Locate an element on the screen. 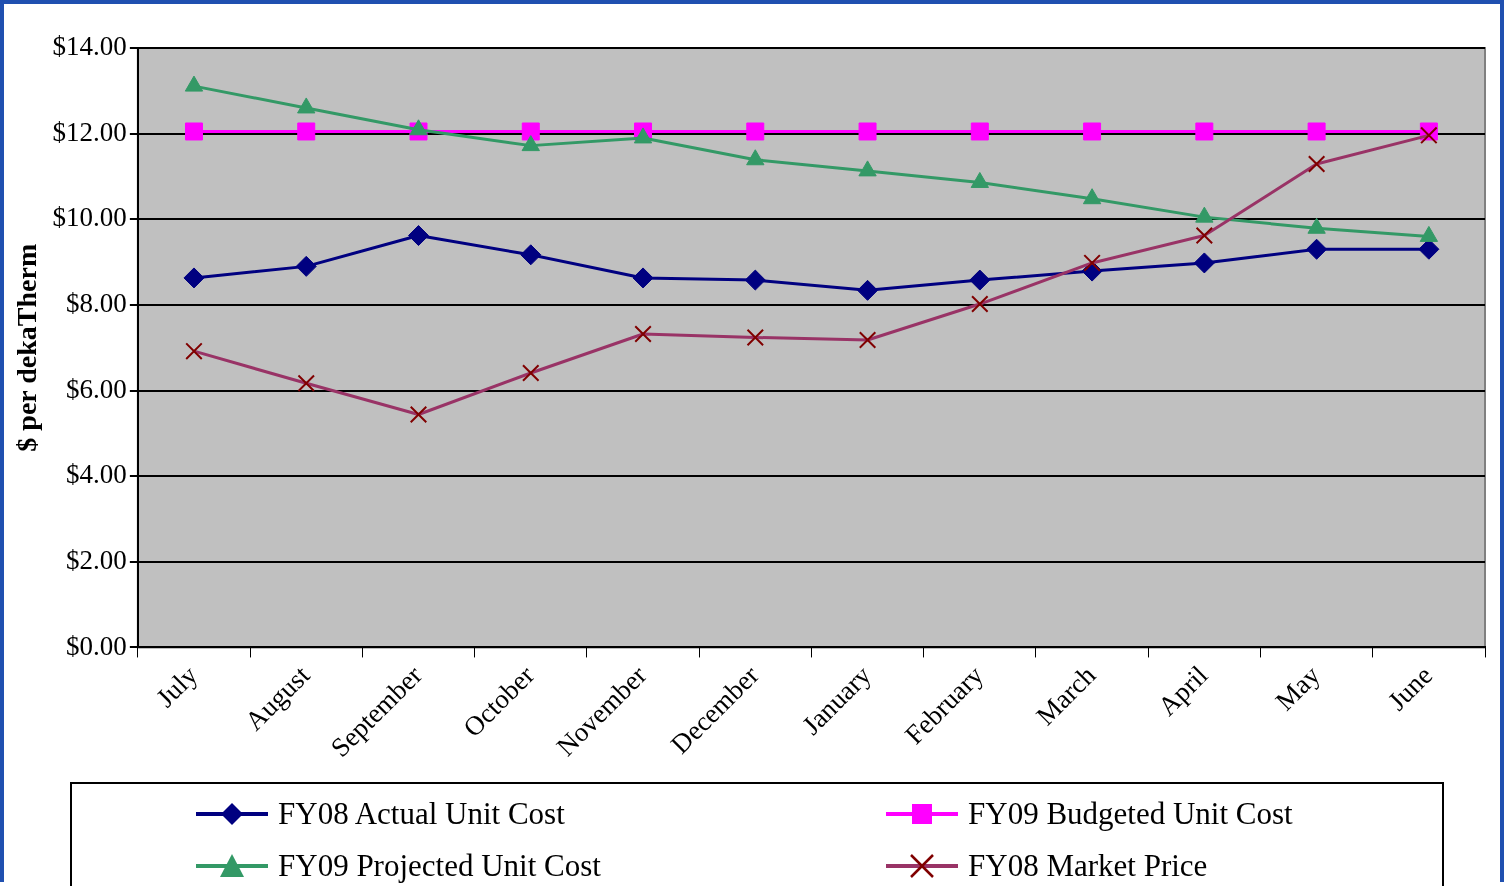  x-tick-label: May is located at coordinates (1298, 688).